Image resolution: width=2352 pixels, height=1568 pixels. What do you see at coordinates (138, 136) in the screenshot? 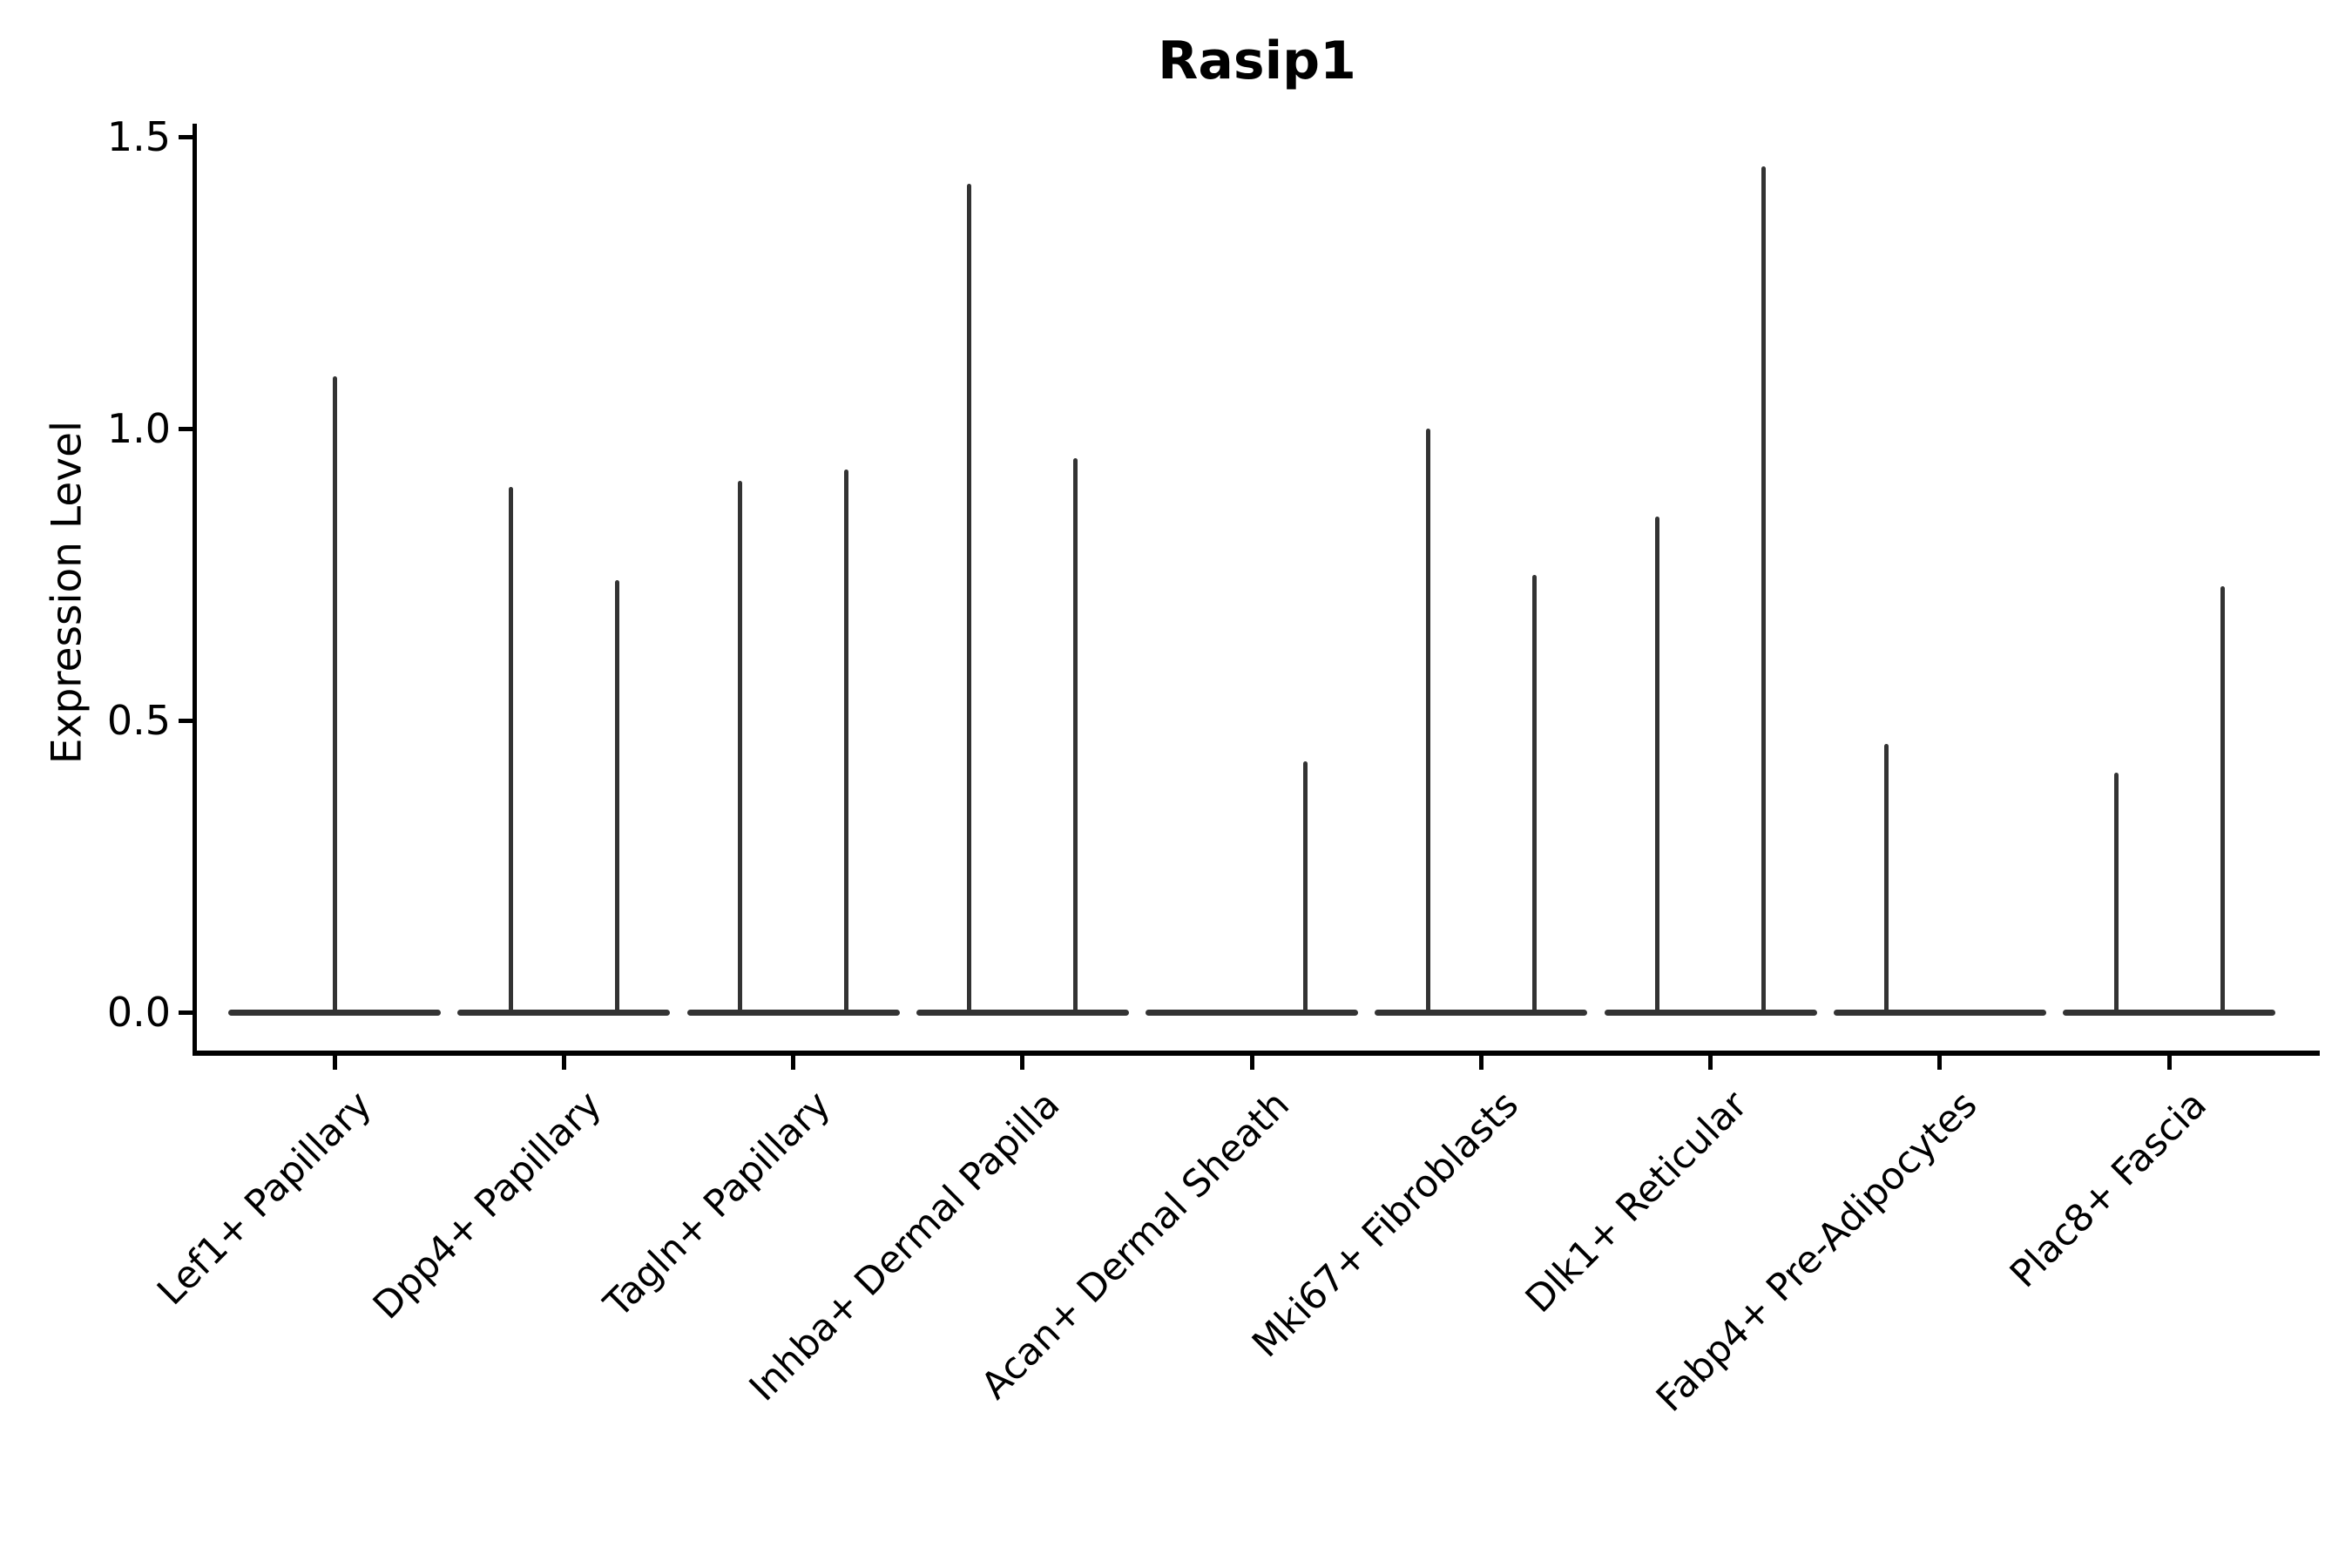
I see `y-tick-label: 1.5` at bounding box center [138, 136].